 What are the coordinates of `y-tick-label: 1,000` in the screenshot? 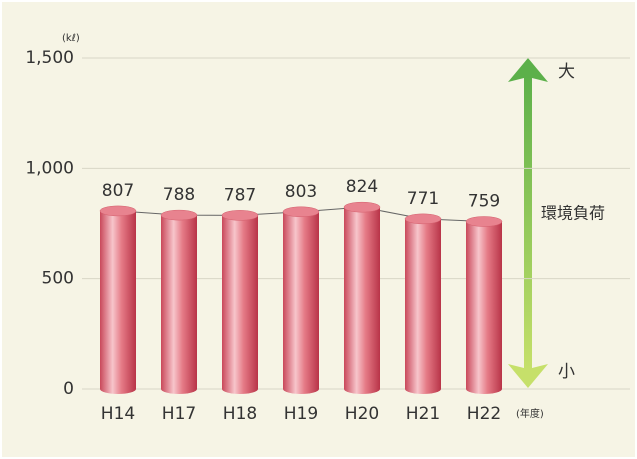 It's located at (49, 168).